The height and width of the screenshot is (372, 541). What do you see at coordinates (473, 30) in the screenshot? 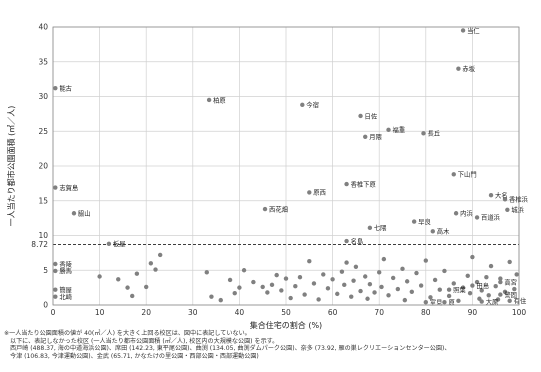
I see `point-label: 当仁` at bounding box center [473, 30].